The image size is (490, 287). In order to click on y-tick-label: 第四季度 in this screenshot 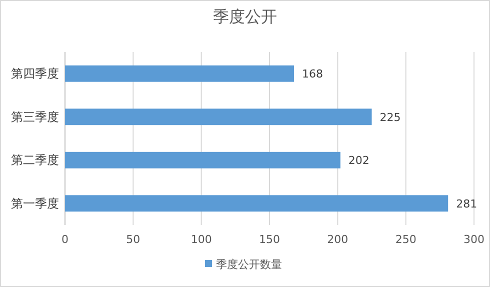, I will do `click(35, 73)`.